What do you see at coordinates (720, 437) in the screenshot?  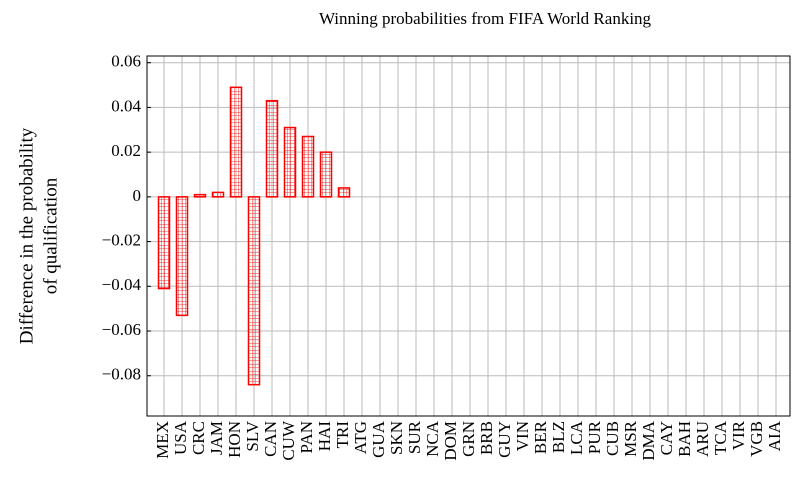 I see `x-tick-label: TCA` at bounding box center [720, 437].